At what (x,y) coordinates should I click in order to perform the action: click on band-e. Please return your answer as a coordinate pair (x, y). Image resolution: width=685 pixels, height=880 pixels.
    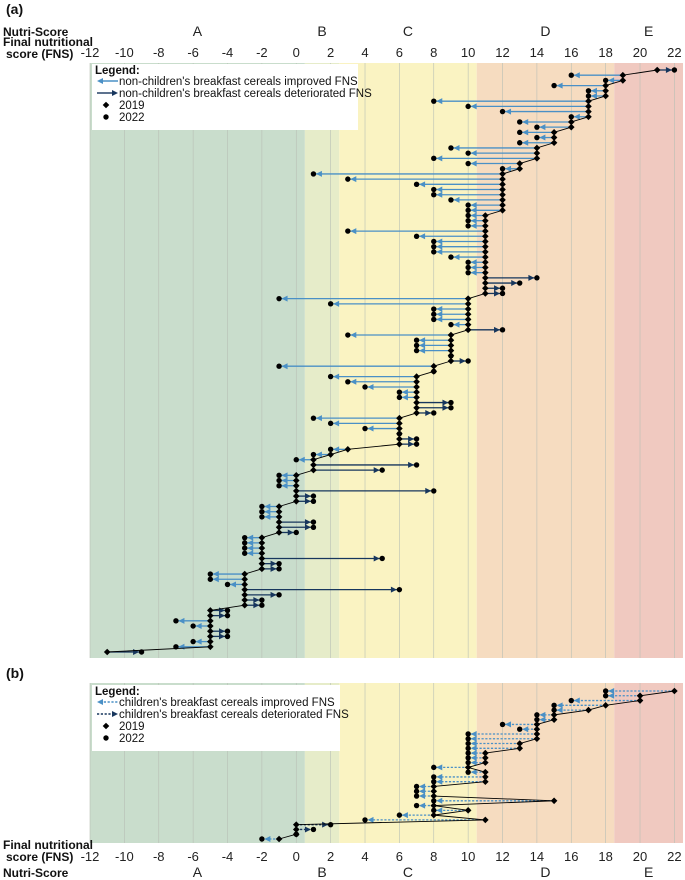
    Looking at the image, I should click on (648, 360).